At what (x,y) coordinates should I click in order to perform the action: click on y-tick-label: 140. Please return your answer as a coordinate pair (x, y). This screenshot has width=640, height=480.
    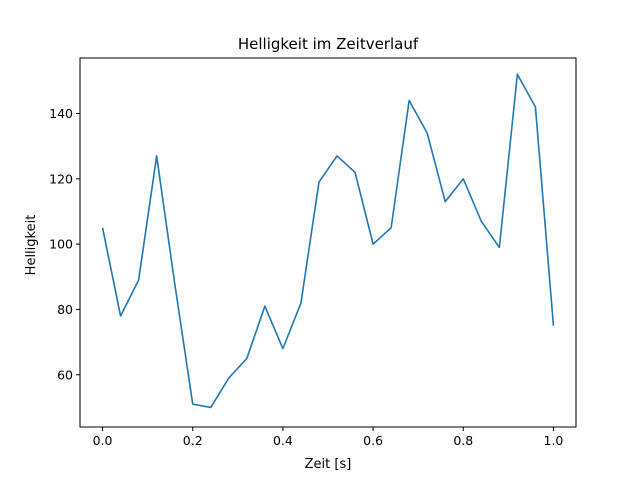
    Looking at the image, I should click on (61, 113).